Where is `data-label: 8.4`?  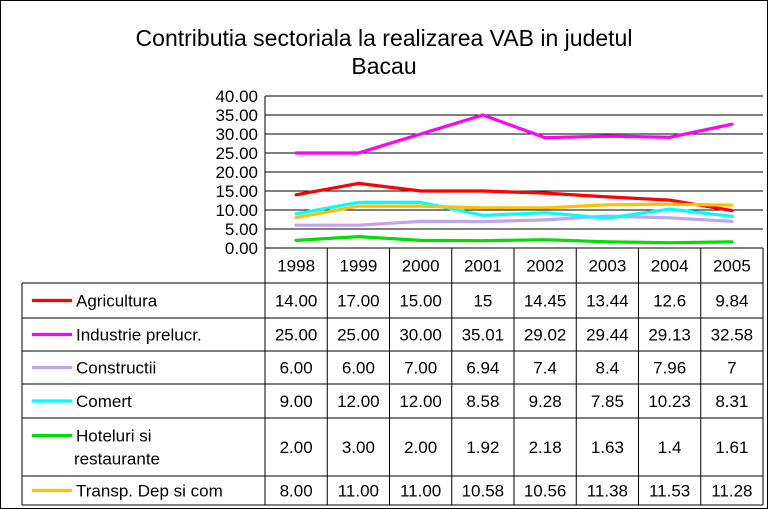 data-label: 8.4 is located at coordinates (608, 368).